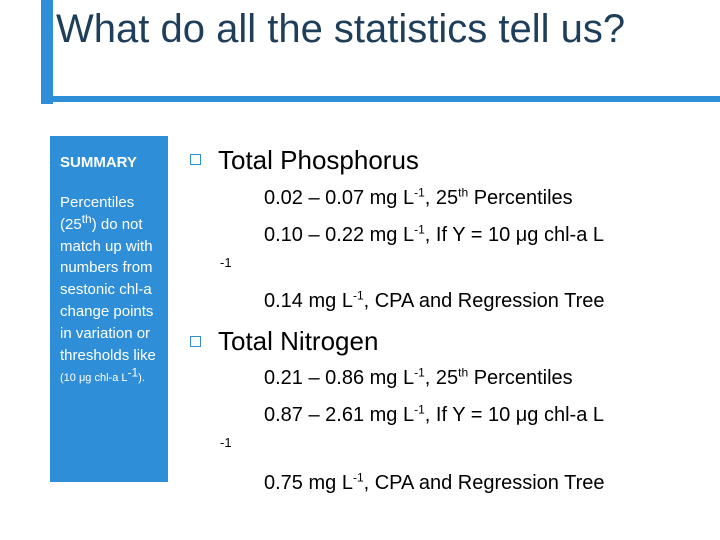  I want to click on nitrogen-chl-line: 0.87 – 2.61 mg L-1, If Y = 10 μg chl-a L, so click(434, 414).